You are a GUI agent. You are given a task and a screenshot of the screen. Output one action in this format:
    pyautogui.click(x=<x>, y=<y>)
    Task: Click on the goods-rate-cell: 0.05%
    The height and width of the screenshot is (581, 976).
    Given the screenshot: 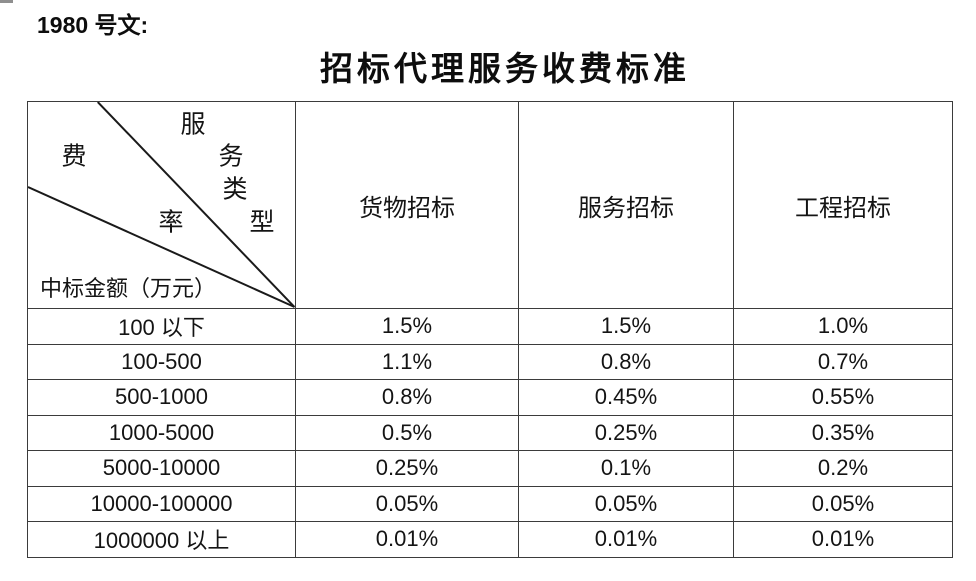 What is the action you would take?
    pyautogui.click(x=407, y=503)
    